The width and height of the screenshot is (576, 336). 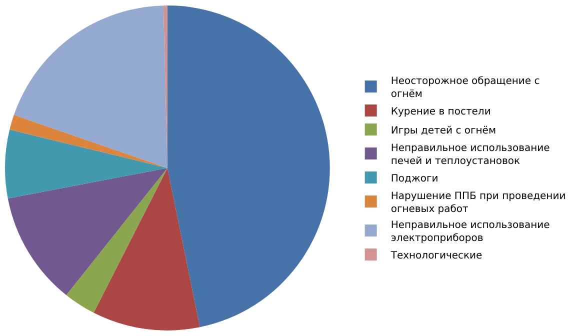 What do you see at coordinates (470, 232) in the screenshot?
I see `legend-label: Неправильное использование электроприборов` at bounding box center [470, 232].